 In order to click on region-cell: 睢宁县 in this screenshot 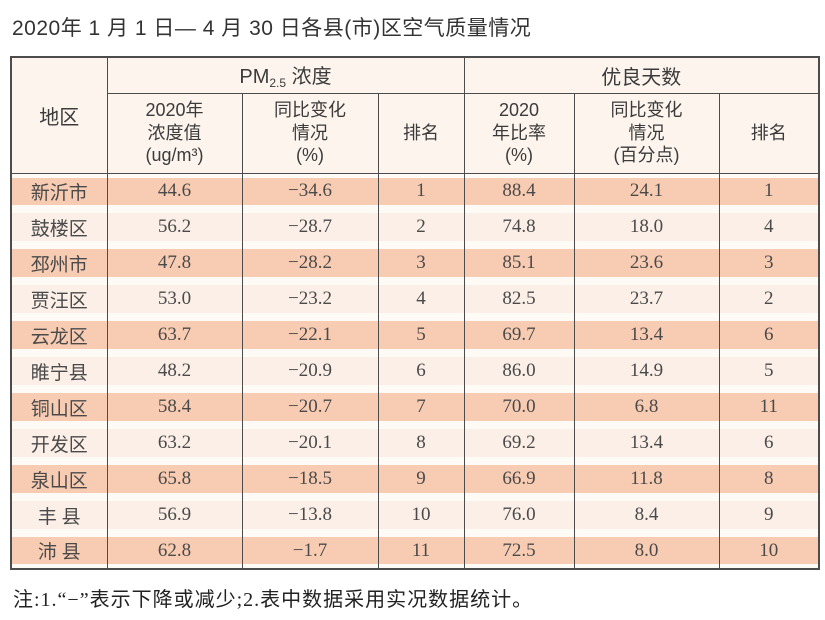, I will do `click(59, 371)`.